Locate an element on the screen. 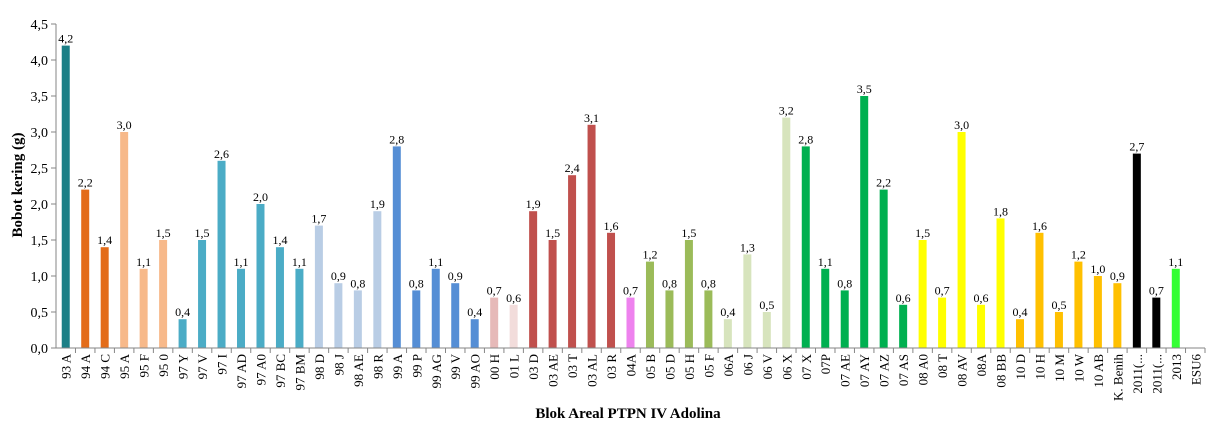 The width and height of the screenshot is (1209, 425). data-label: 1,8 is located at coordinates (1000, 211).